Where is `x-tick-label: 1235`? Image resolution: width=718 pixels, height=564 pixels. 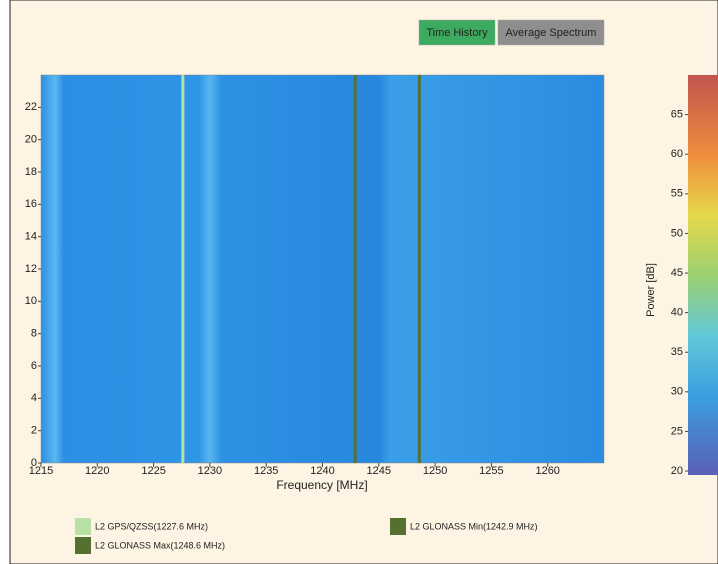
x-tick-label: 1235 is located at coordinates (266, 471).